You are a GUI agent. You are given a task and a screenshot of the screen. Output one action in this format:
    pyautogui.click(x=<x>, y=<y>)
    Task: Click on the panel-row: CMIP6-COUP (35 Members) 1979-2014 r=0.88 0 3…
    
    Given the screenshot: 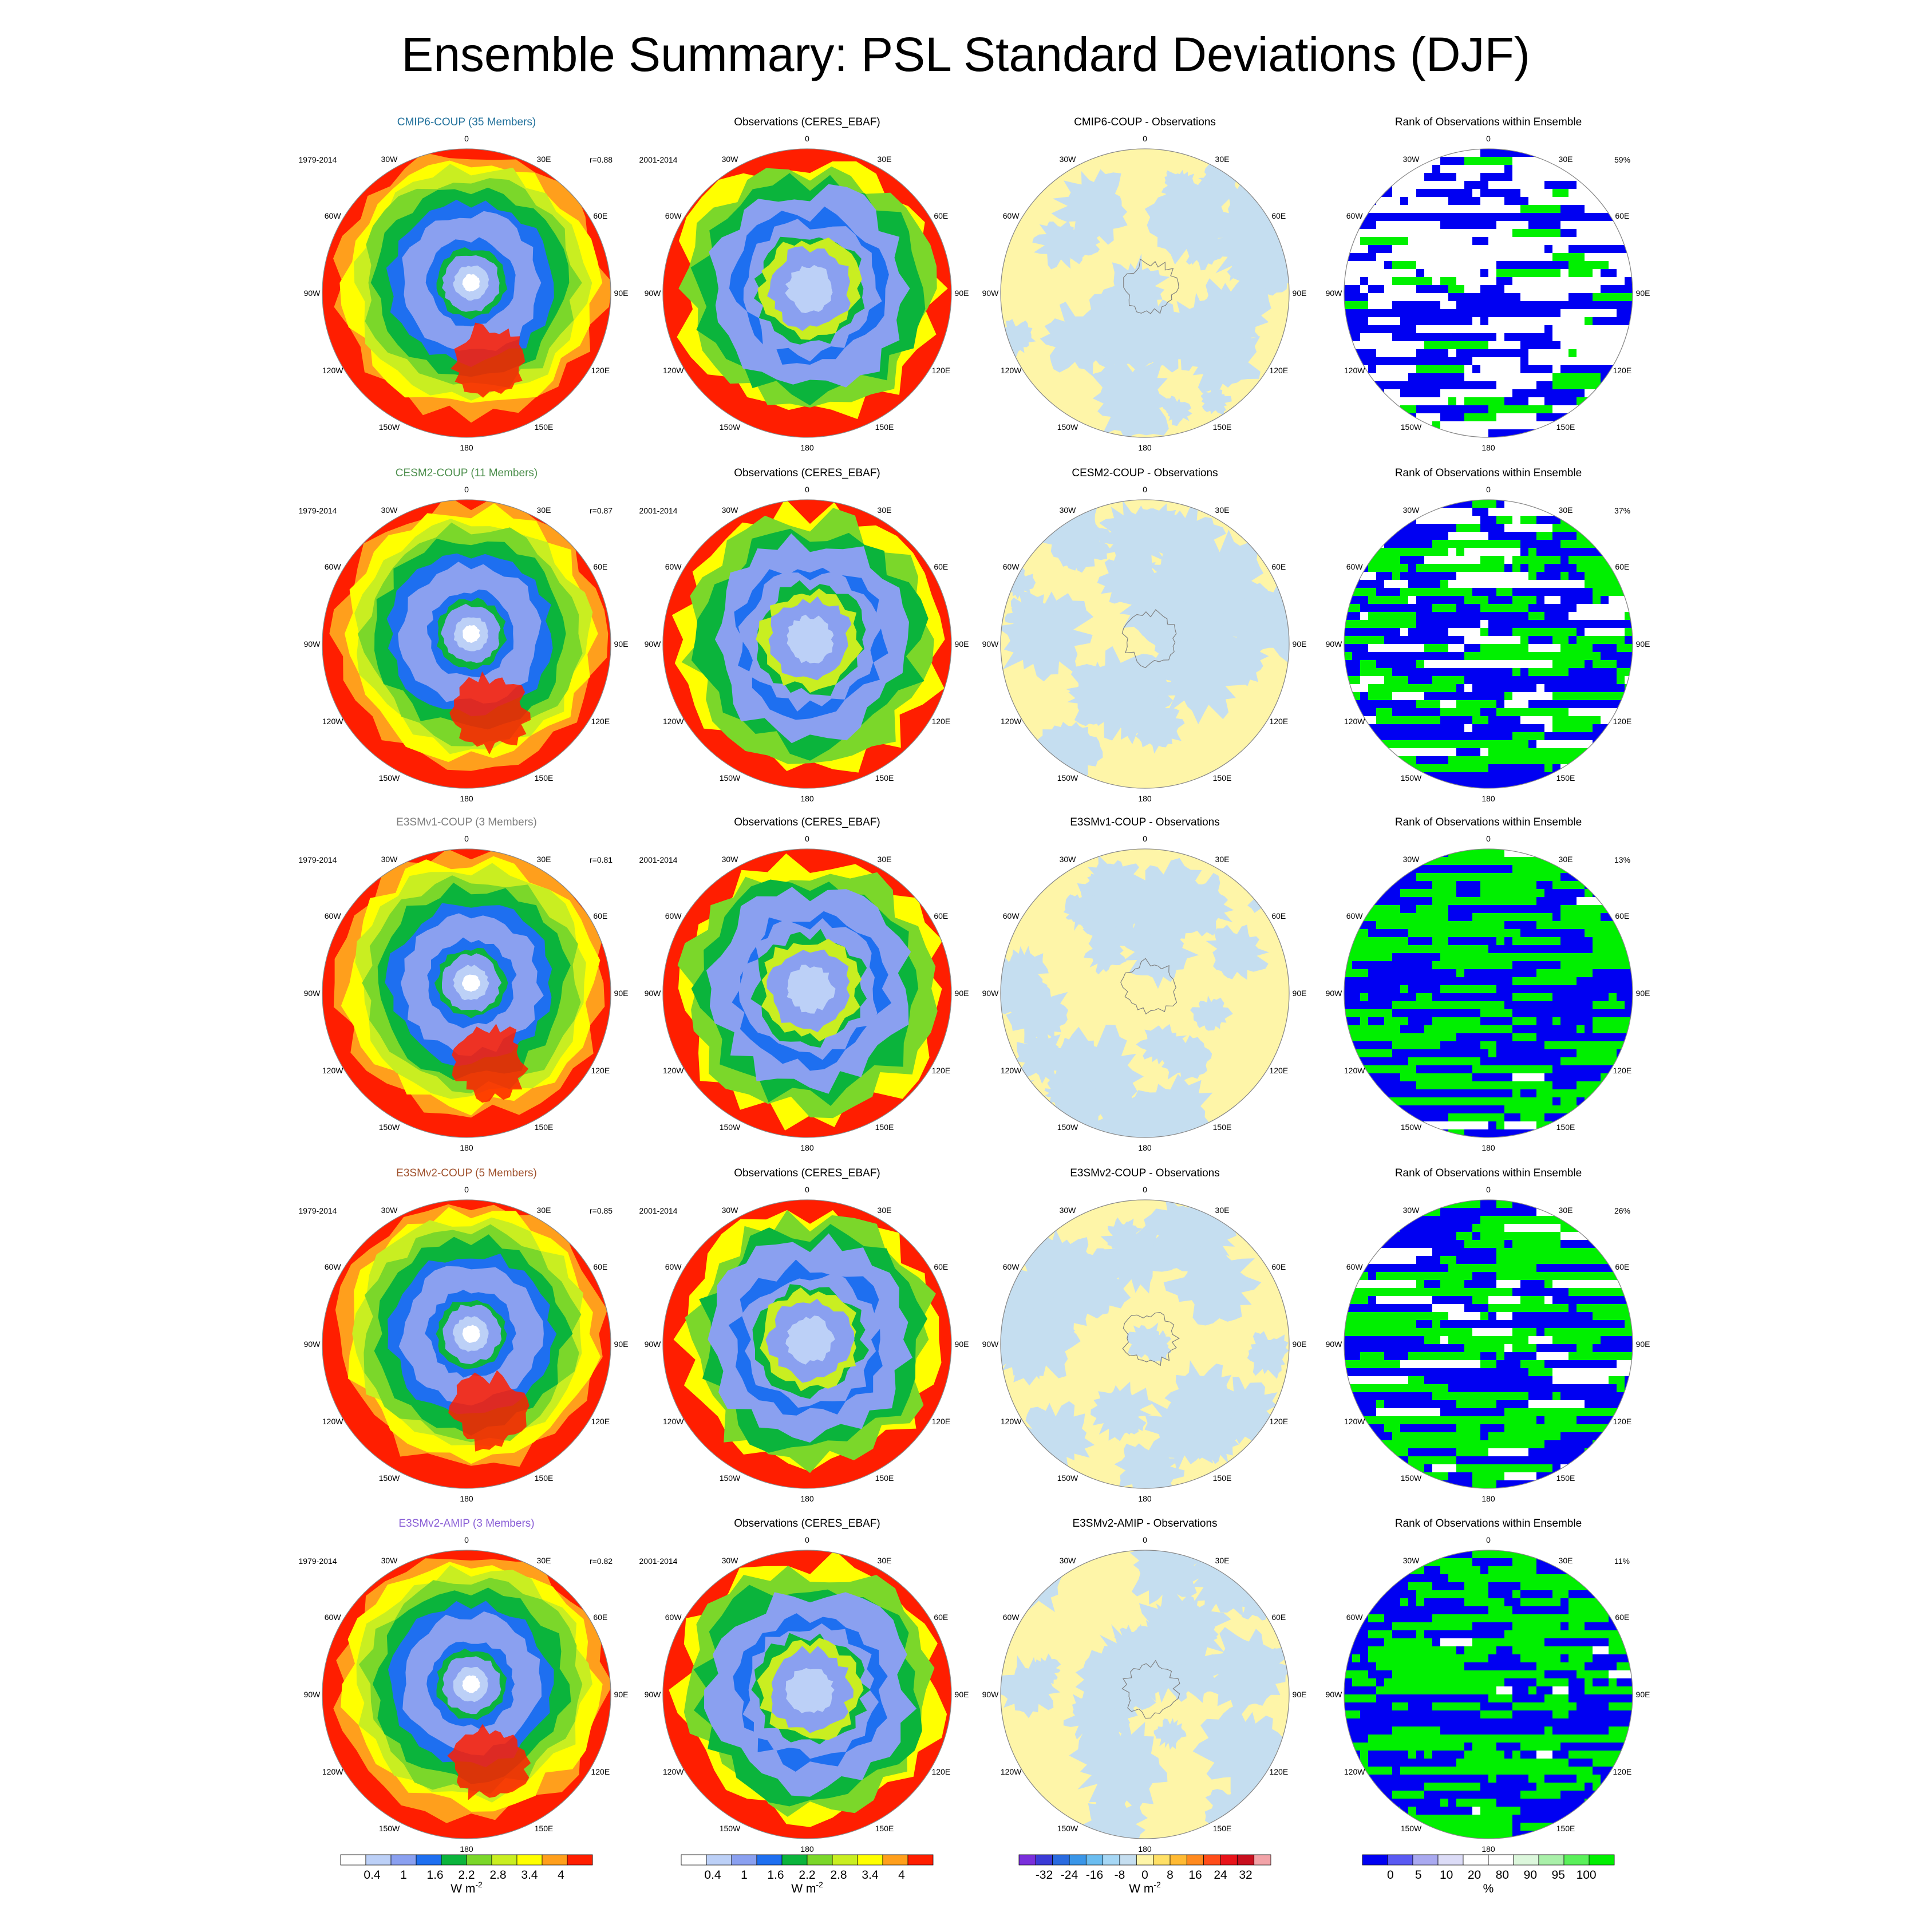 What is the action you would take?
    pyautogui.click(x=974, y=284)
    